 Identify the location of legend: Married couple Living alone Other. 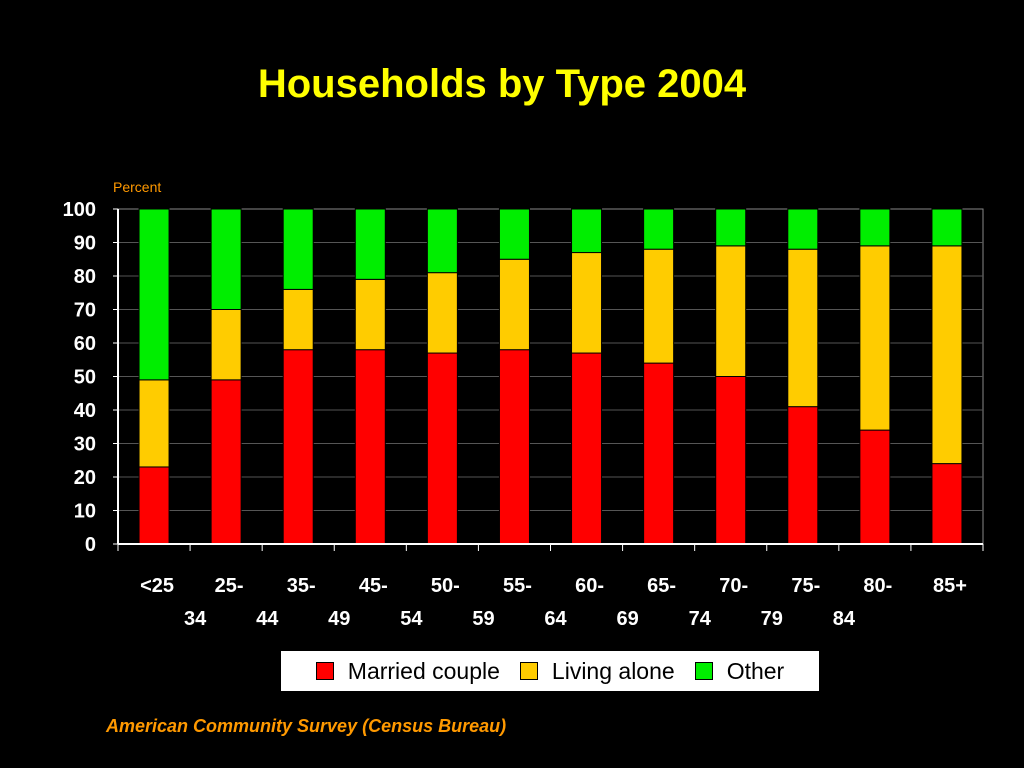
(550, 671).